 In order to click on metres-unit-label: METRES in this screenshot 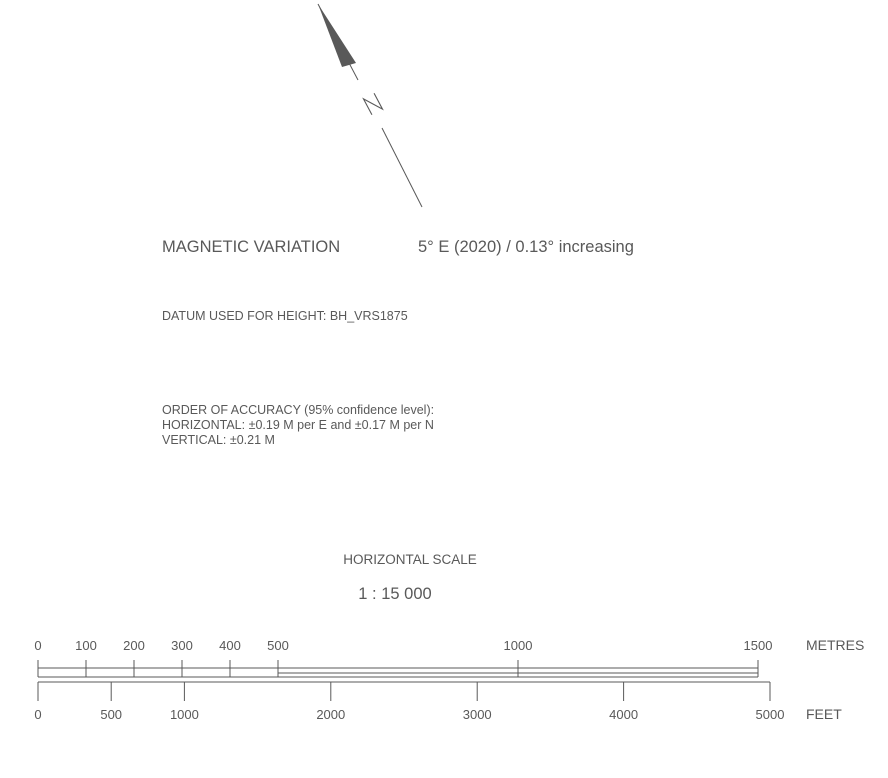, I will do `click(835, 645)`.